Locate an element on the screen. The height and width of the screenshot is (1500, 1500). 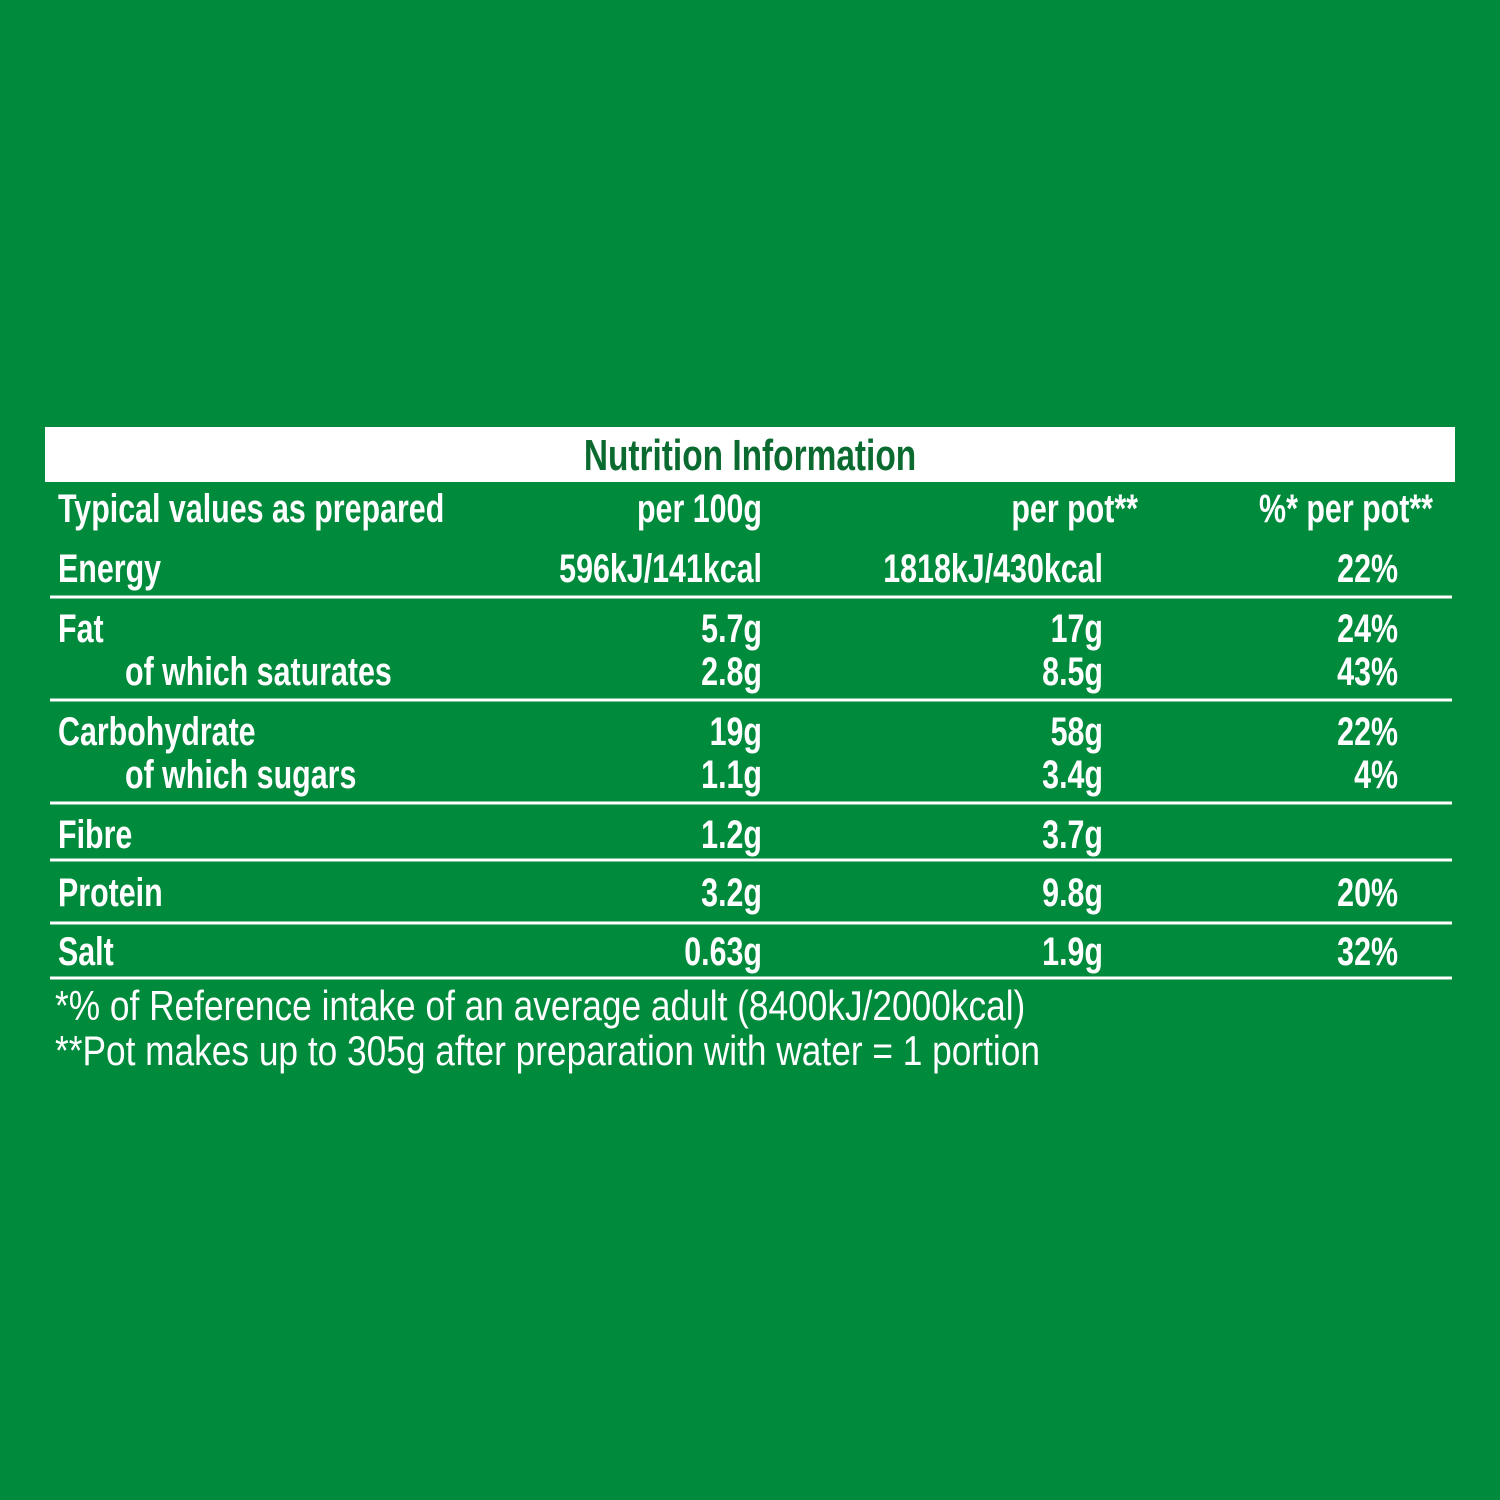
cell-value: 1.1g is located at coordinates (731, 774).